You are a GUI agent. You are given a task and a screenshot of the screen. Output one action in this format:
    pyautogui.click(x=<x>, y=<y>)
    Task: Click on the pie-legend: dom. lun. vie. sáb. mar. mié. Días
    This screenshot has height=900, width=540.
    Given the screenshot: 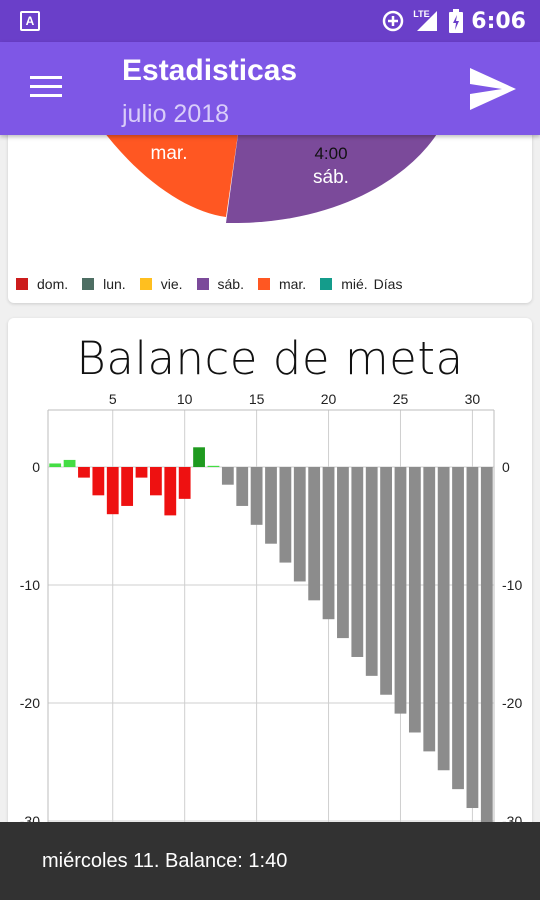 What is the action you would take?
    pyautogui.click(x=209, y=284)
    